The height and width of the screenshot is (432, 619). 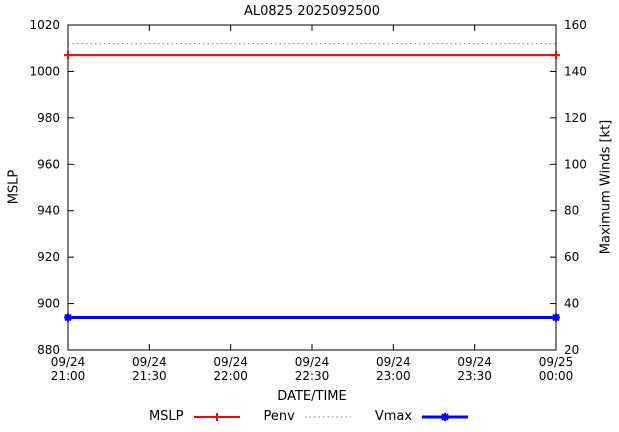 I want to click on legend-item-penv: Penv, so click(x=308, y=416).